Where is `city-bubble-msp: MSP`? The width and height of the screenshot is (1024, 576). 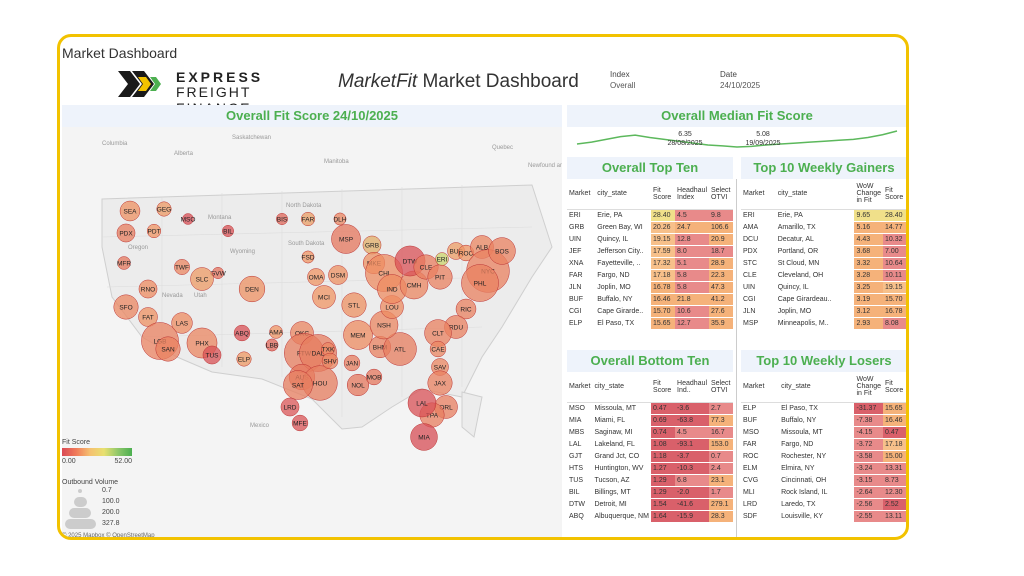
city-bubble-msp: MSP is located at coordinates (346, 239).